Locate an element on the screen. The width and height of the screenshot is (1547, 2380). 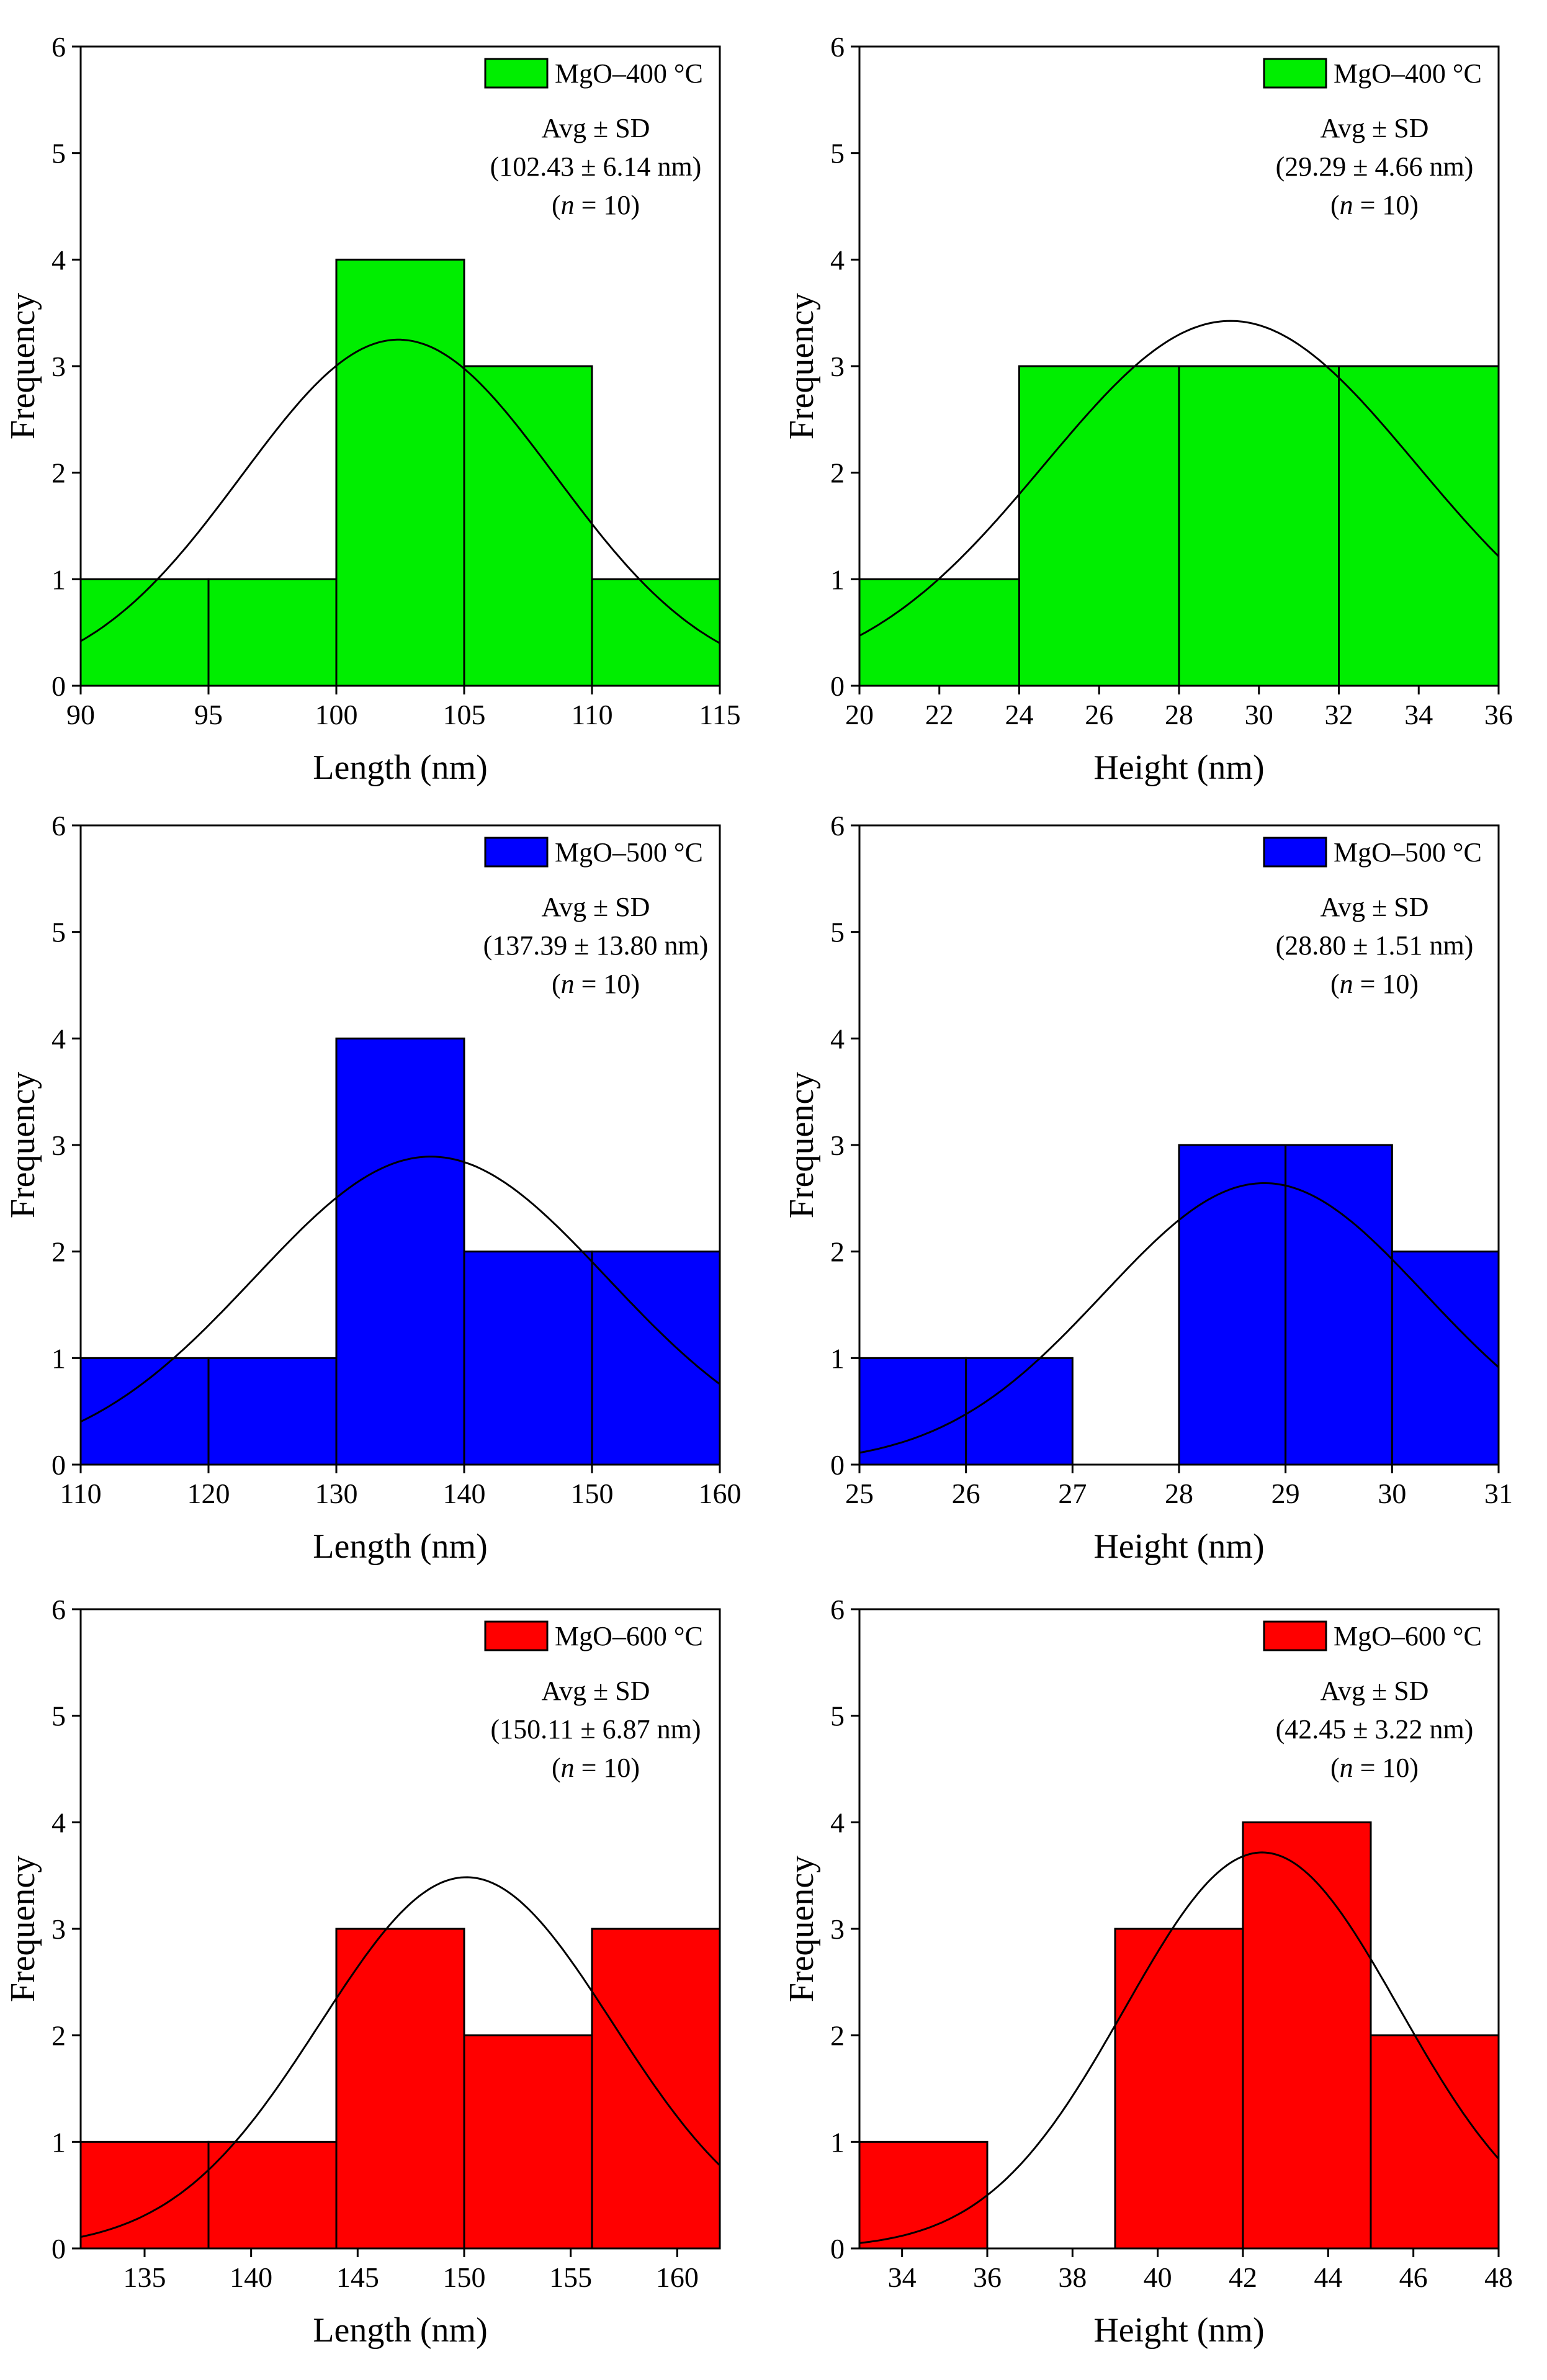
stats-value: (137.39 ± 13.80 nm) is located at coordinates (596, 945).